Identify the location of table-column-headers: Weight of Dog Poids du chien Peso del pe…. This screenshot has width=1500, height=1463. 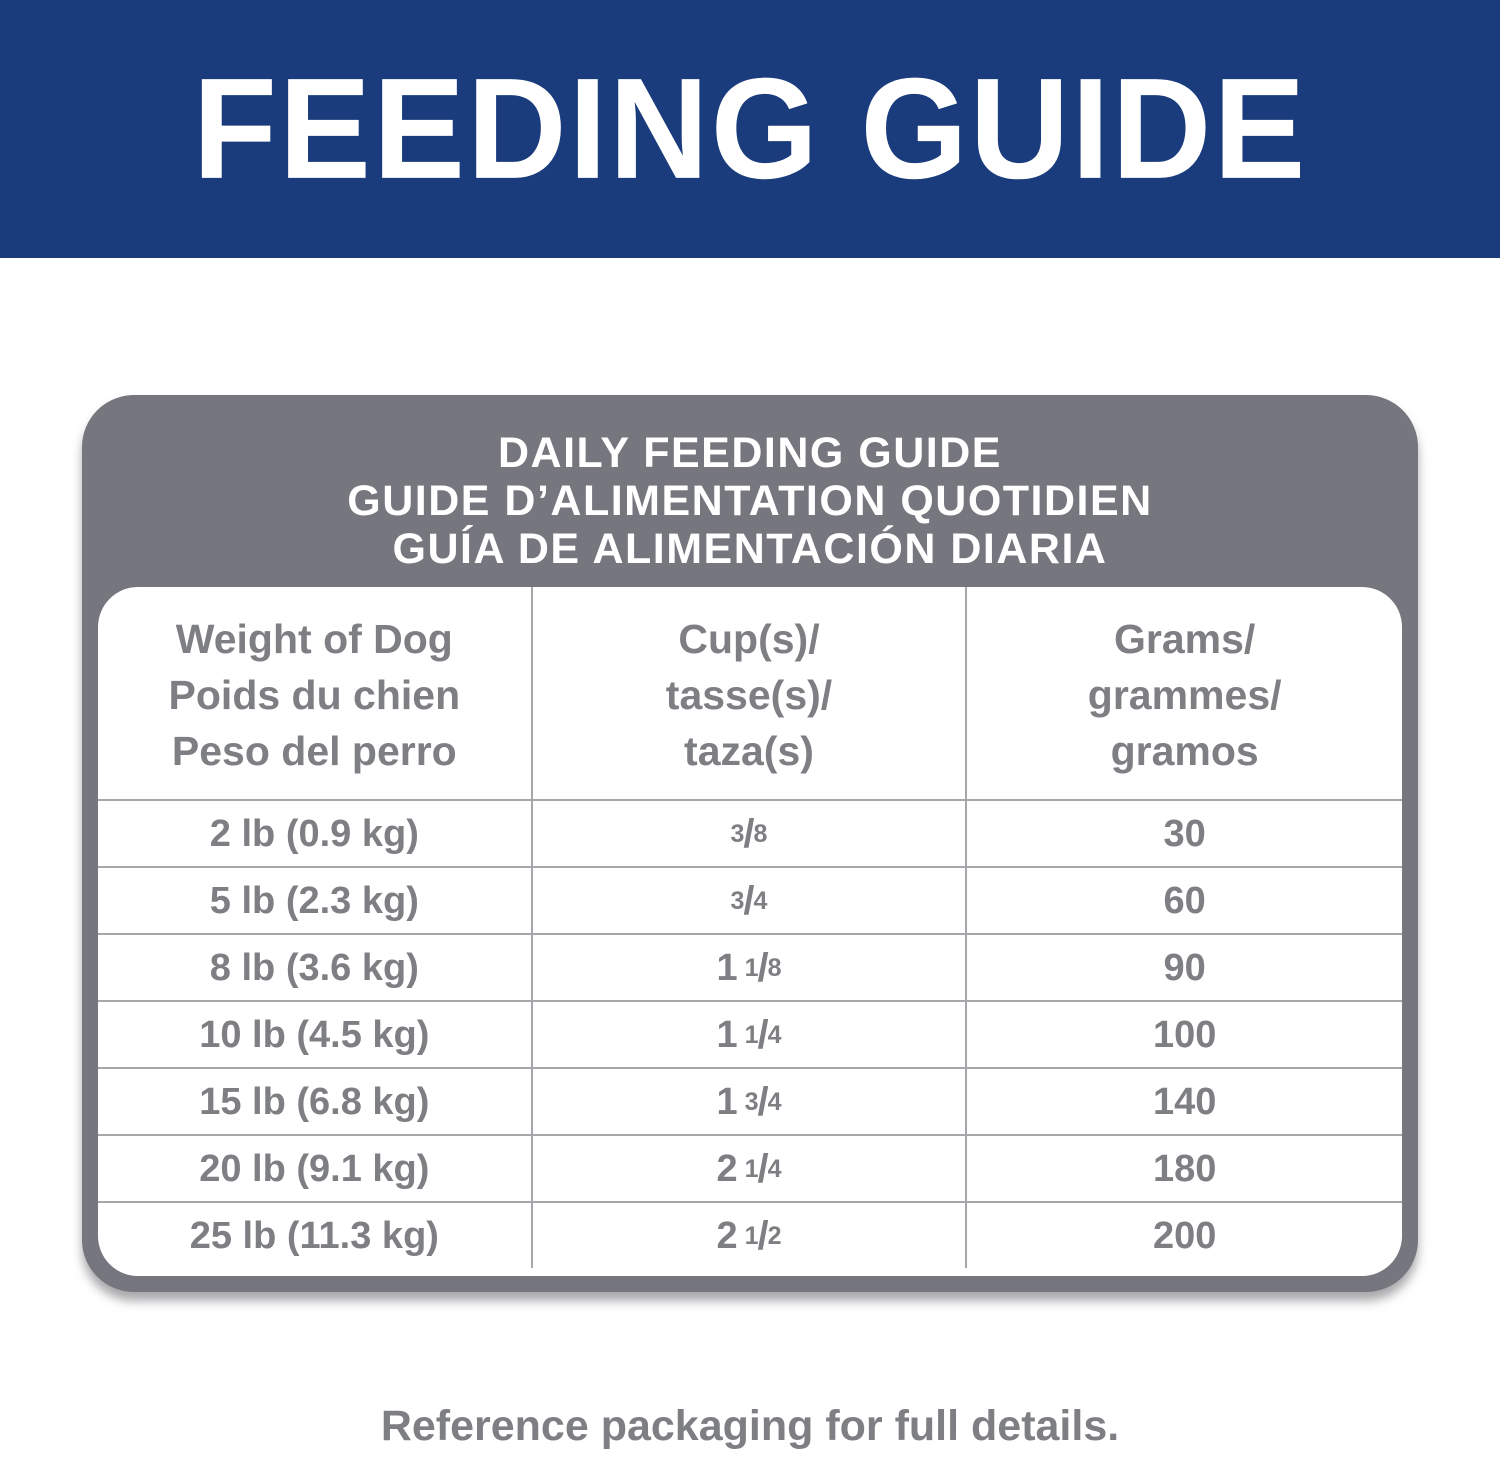
(750, 693).